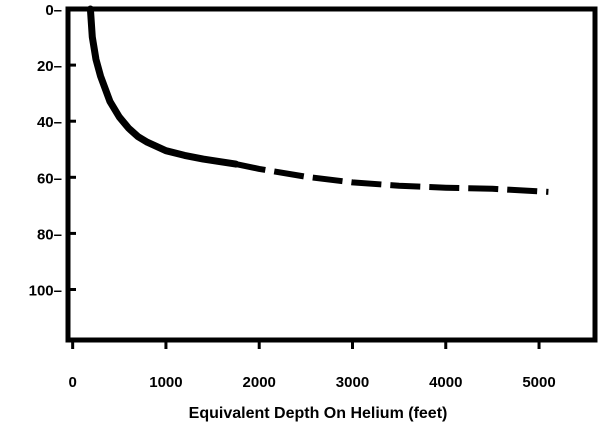 This screenshot has height=426, width=599. Describe the element at coordinates (52, 151) in the screenshot. I see `y-axis: 0– 20– 40– 60– 80– 100–` at that location.